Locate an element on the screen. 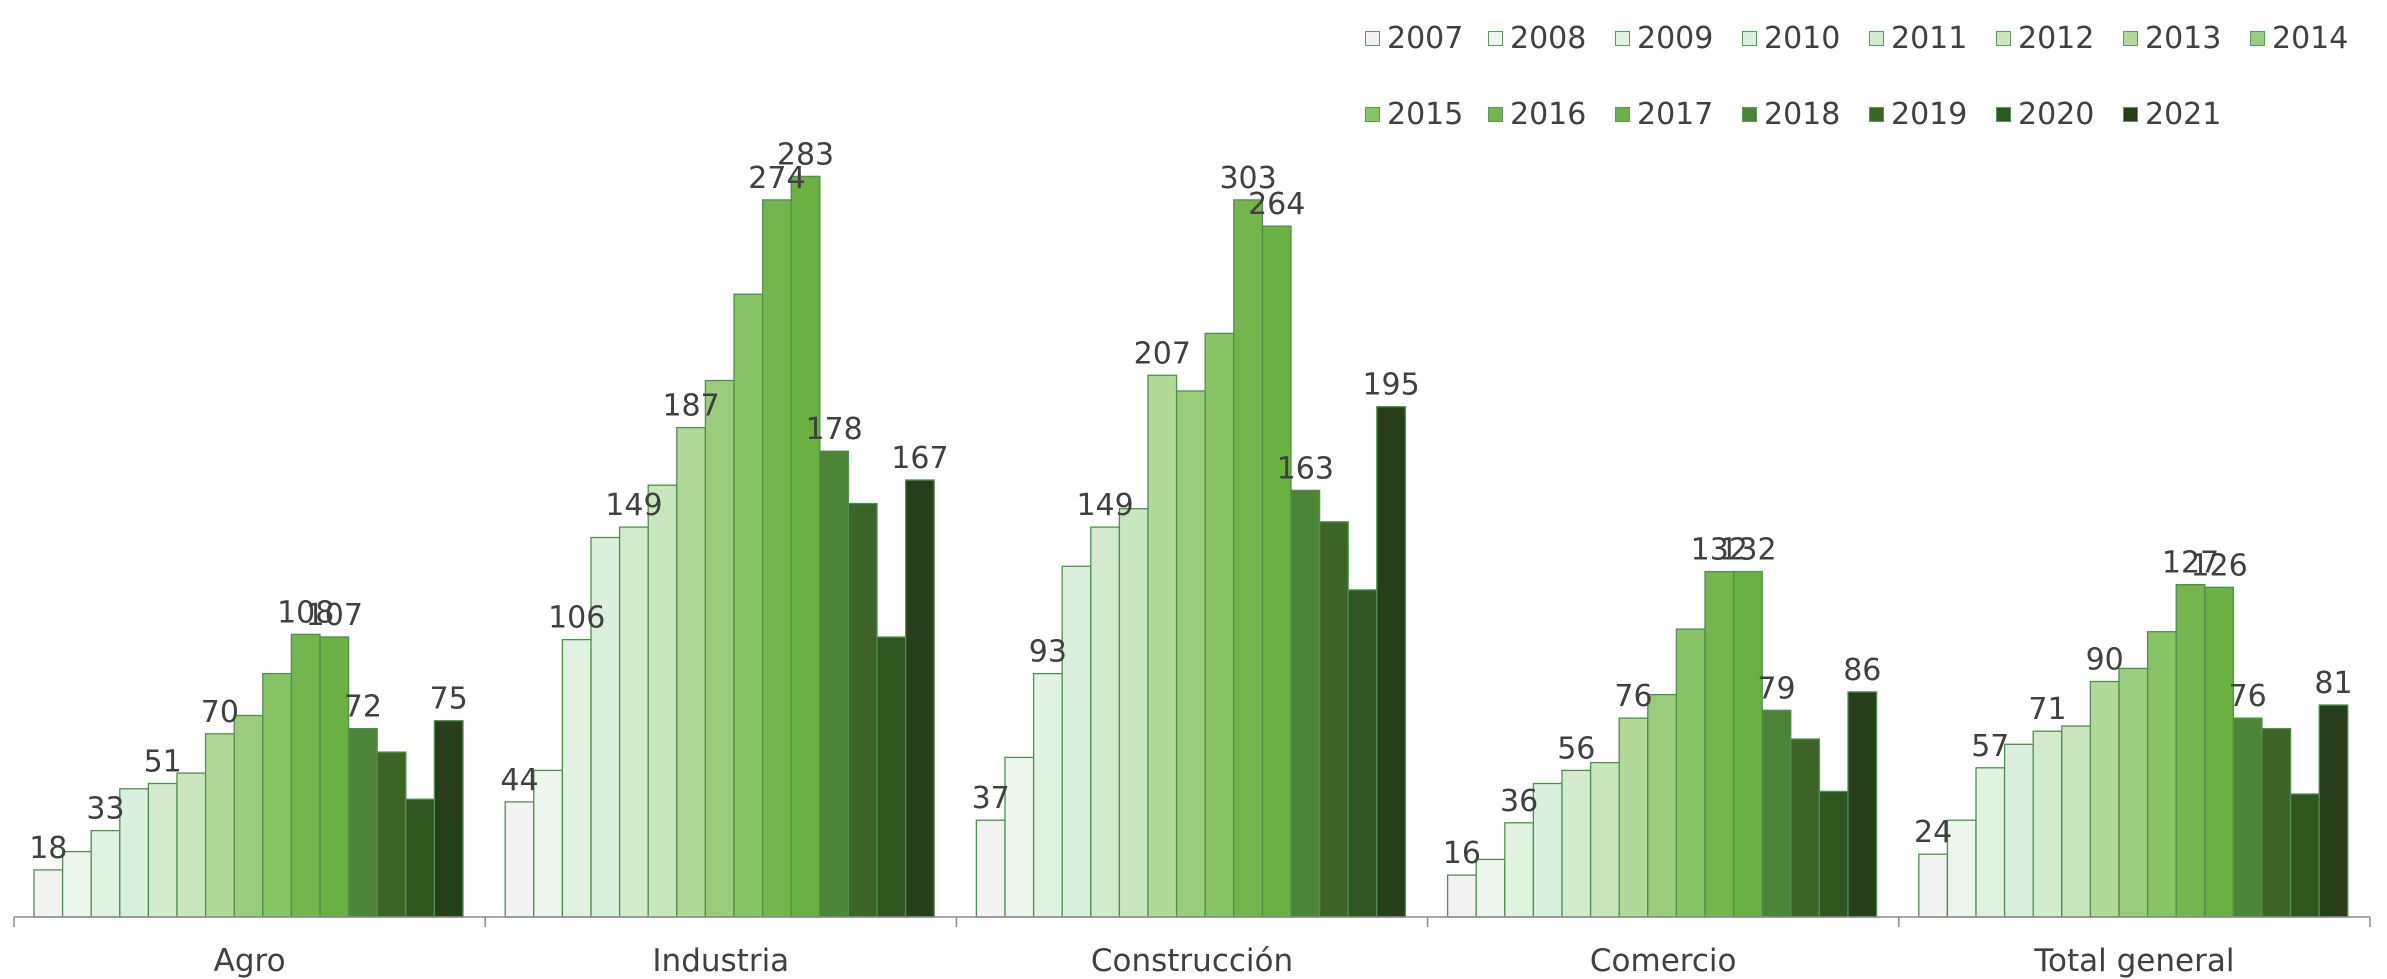  bar-2011-comercio is located at coordinates (1576, 843).